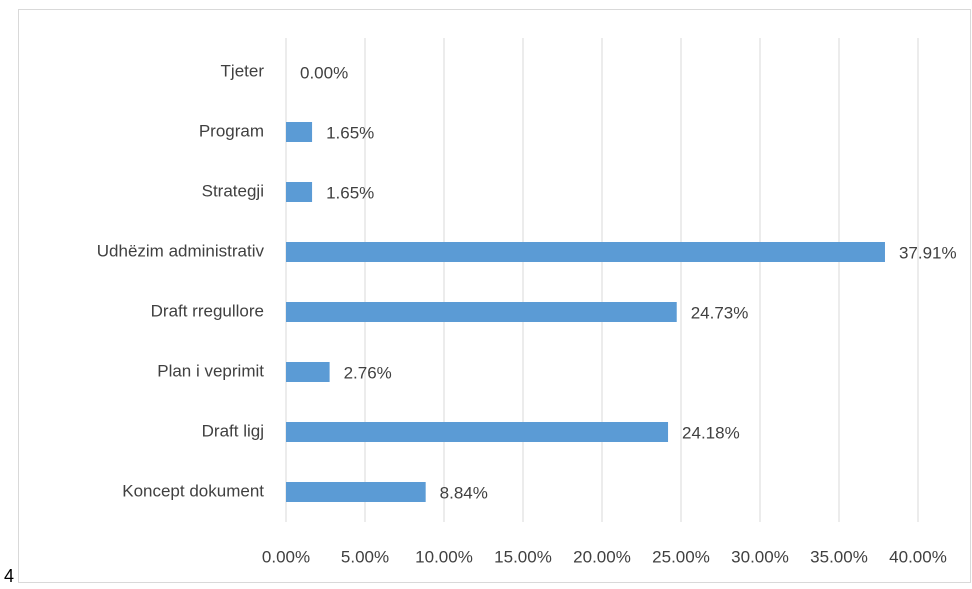 The width and height of the screenshot is (972, 589). I want to click on x-tick-label: 35.00%, so click(839, 556).